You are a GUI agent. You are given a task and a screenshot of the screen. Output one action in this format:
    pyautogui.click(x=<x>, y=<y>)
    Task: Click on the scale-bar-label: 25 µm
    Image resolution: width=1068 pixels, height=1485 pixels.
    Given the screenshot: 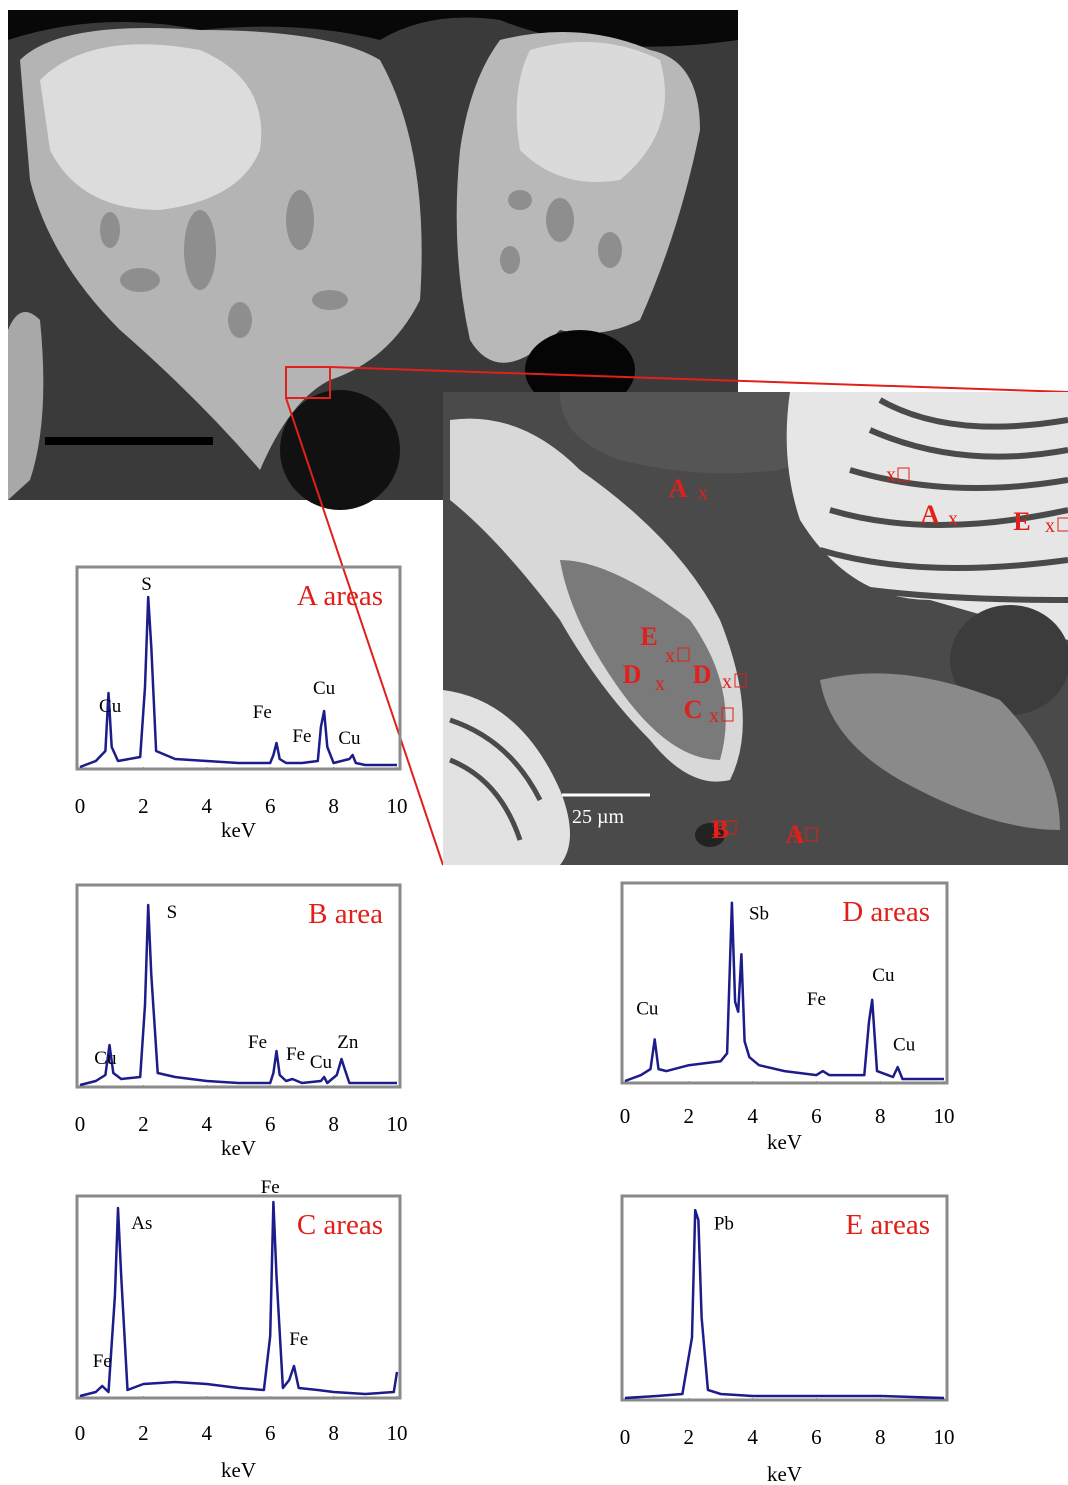 What is the action you would take?
    pyautogui.click(x=598, y=817)
    